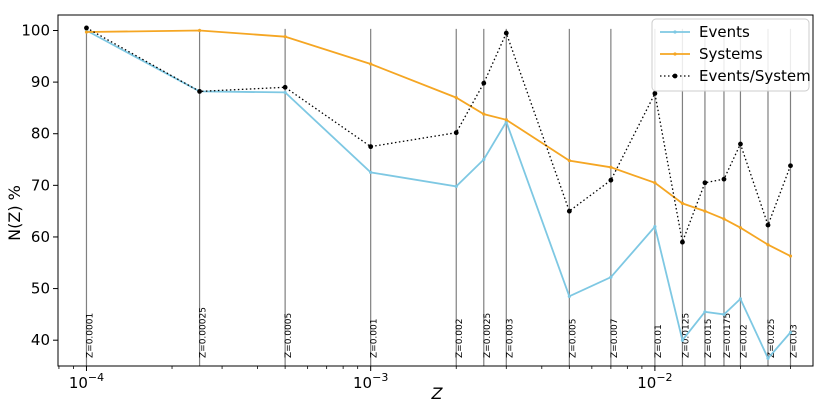 The width and height of the screenshot is (830, 415). What do you see at coordinates (289, 335) in the screenshot?
I see `reference-line-label: Z=0.0005` at bounding box center [289, 335].